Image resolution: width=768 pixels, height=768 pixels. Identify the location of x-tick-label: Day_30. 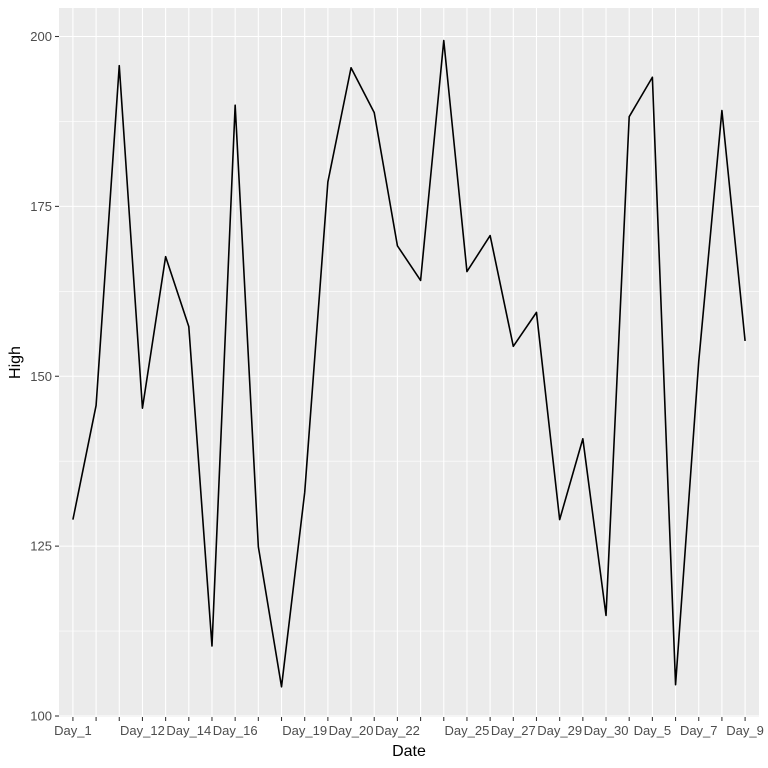
(606, 730).